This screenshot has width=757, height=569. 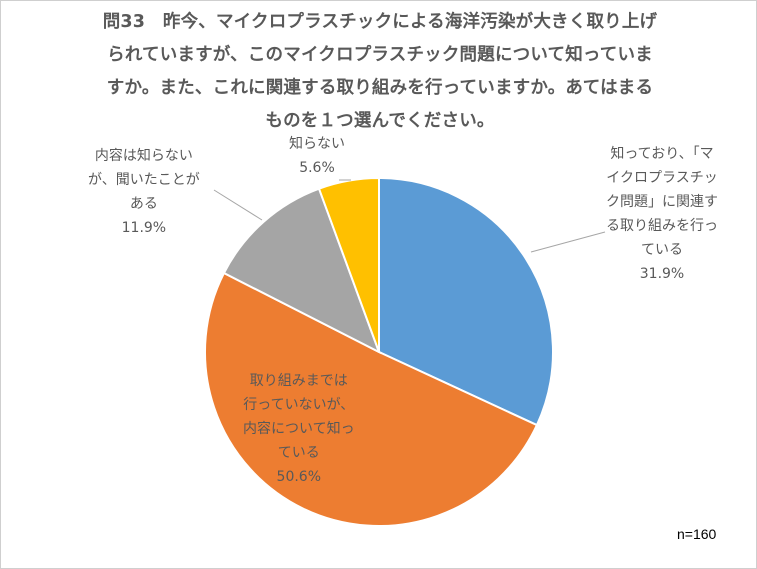 What do you see at coordinates (662, 274) in the screenshot?
I see `slice-value-label: 31.9%` at bounding box center [662, 274].